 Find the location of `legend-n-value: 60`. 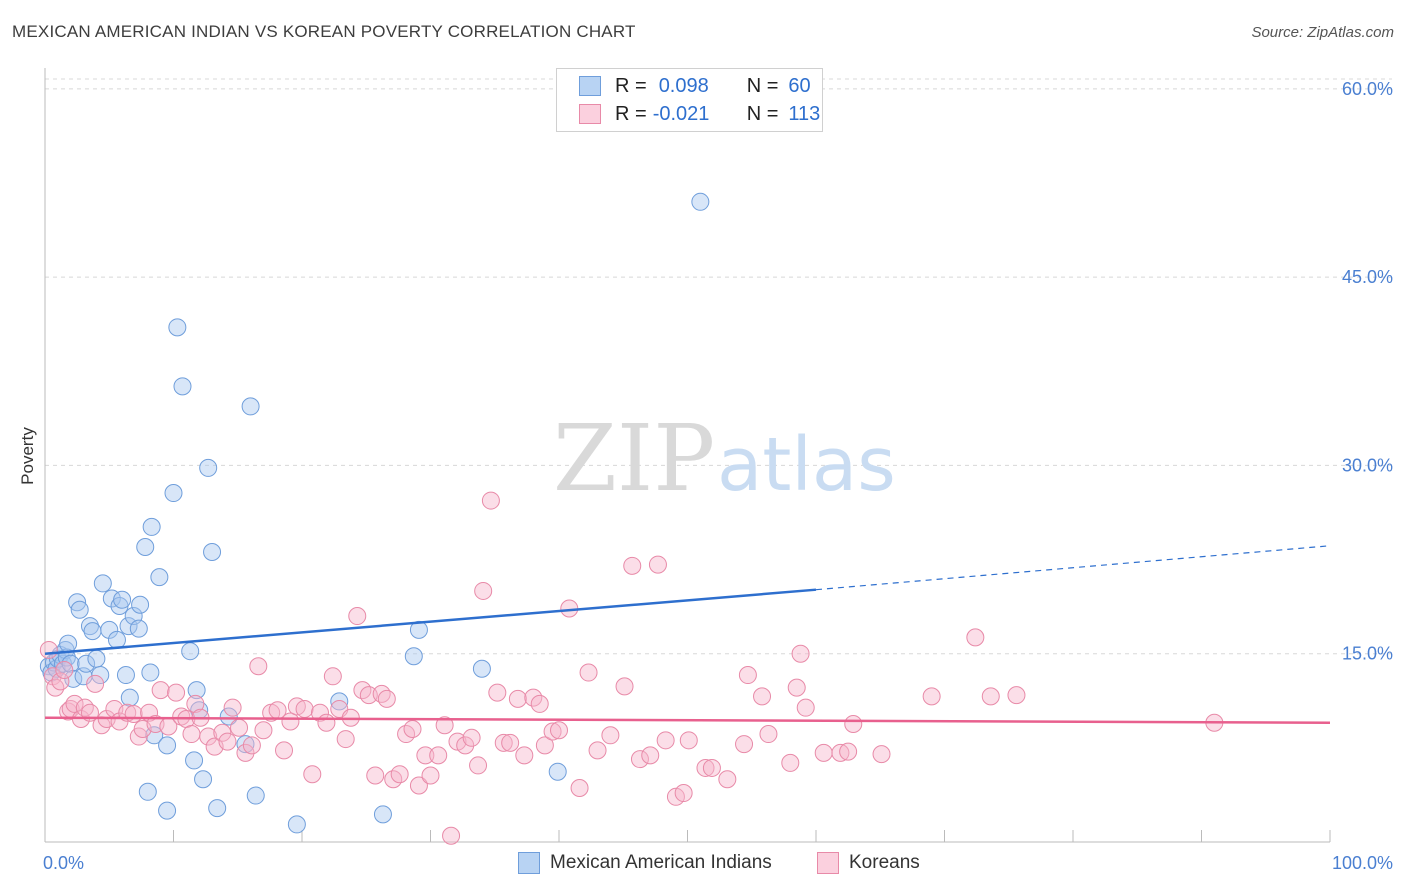

legend-n-value: 60 is located at coordinates (799, 85).